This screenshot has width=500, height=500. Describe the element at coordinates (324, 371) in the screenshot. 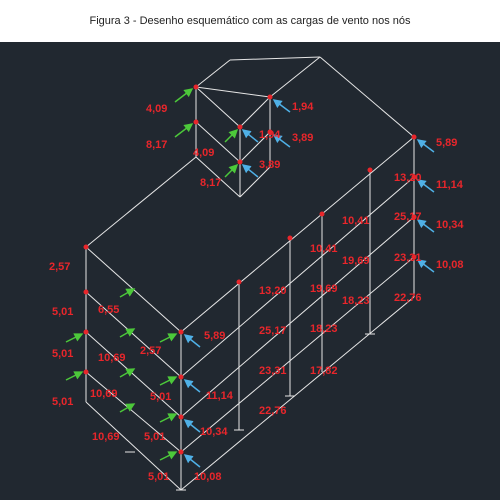

I see `load-label: 17,82` at that location.